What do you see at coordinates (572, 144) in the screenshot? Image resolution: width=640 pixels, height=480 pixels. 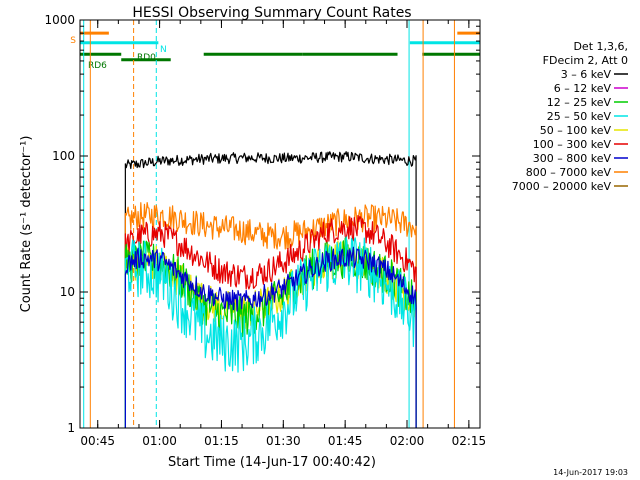 I see `legend-entry-label-5: 100 – 300 keV` at bounding box center [572, 144].